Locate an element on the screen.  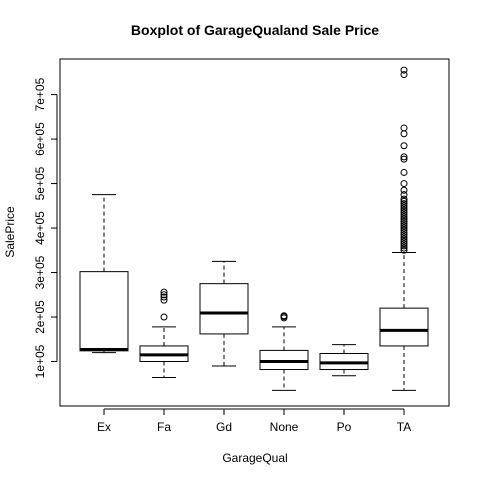
y-tick-label: 6e+05 is located at coordinates (40, 139).